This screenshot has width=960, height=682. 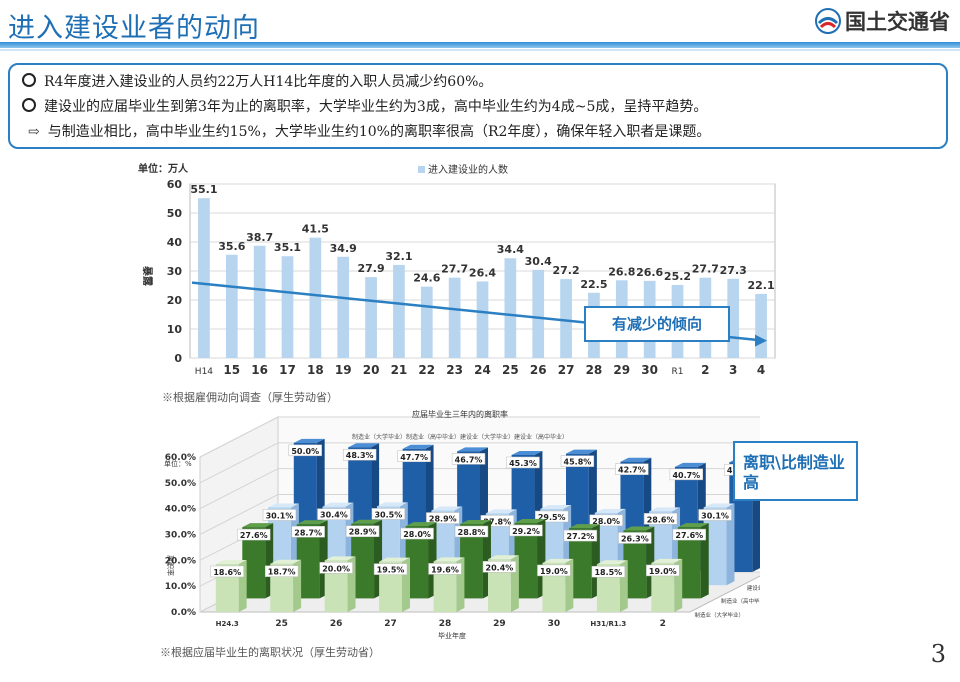 What do you see at coordinates (175, 184) in the screenshot?
I see `y-tick-label: 60` at bounding box center [175, 184].